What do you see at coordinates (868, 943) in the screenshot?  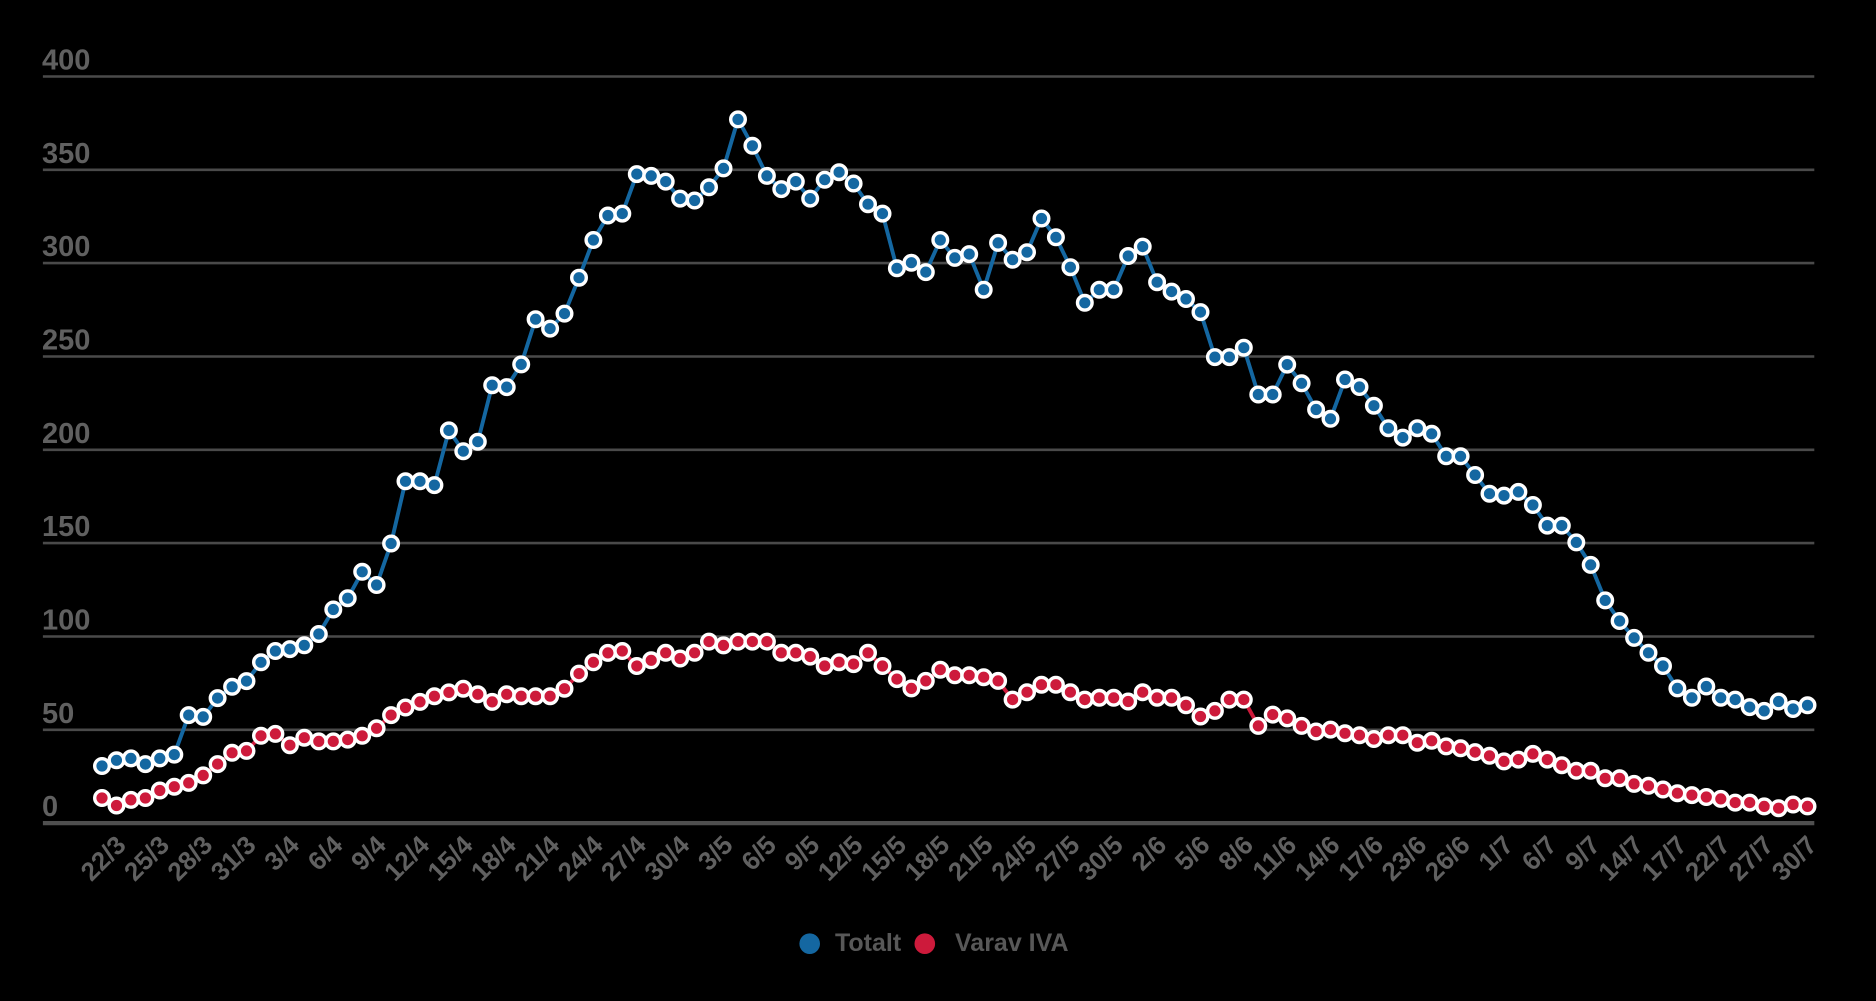 I see `svg-text: Totalt` at bounding box center [868, 943].